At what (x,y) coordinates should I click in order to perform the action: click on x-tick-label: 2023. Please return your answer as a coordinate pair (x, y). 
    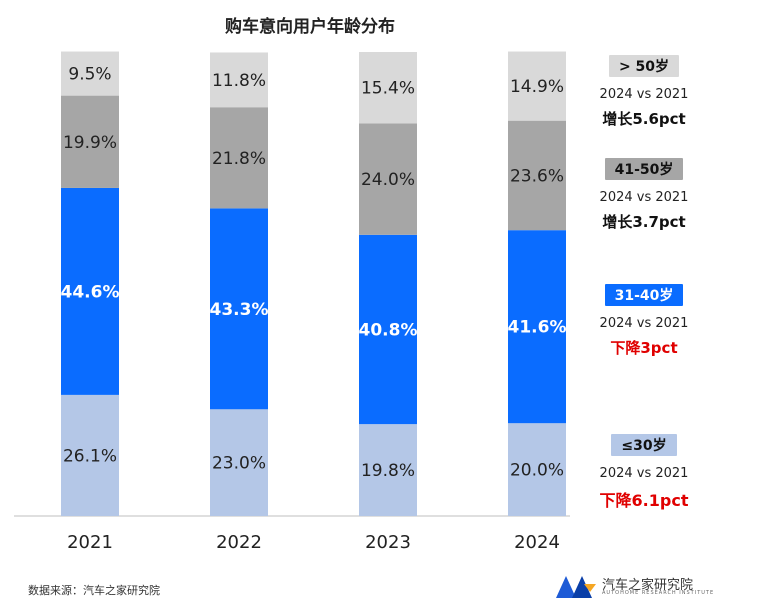
    Looking at the image, I should click on (388, 542).